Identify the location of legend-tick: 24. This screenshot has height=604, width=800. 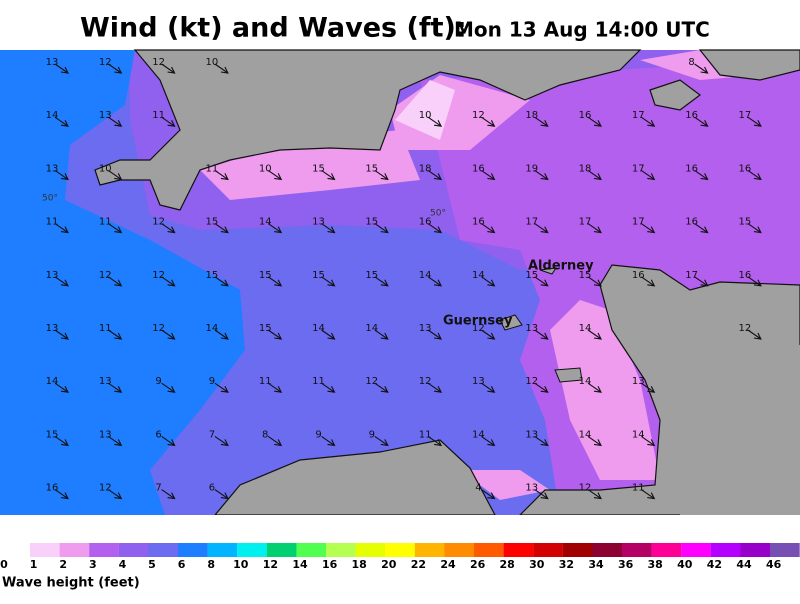
(448, 564).